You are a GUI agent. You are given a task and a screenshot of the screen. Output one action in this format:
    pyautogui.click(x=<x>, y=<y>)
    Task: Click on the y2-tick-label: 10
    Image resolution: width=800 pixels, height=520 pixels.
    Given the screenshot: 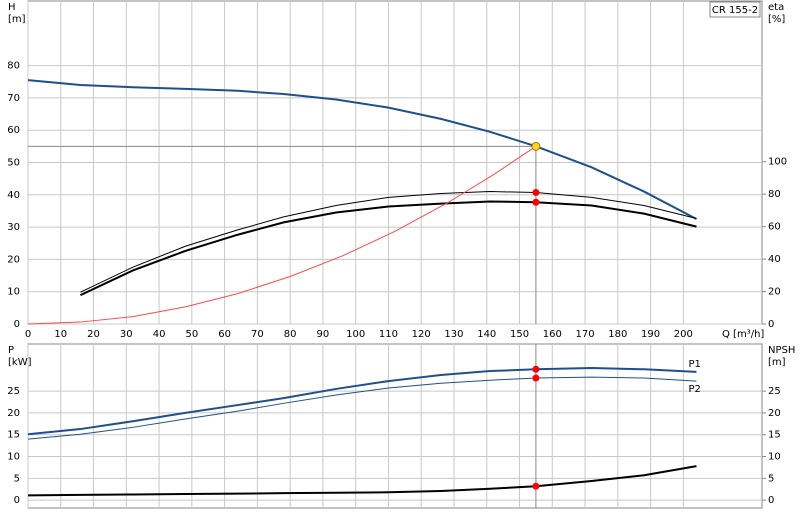 What is the action you would take?
    pyautogui.click(x=774, y=457)
    